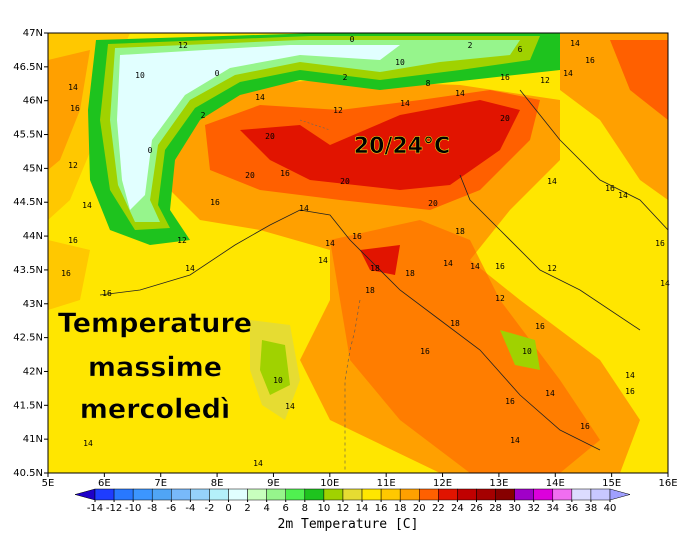  Describe the element at coordinates (555, 483) in the screenshot. I see `lon-tick-label: 14E` at that location.